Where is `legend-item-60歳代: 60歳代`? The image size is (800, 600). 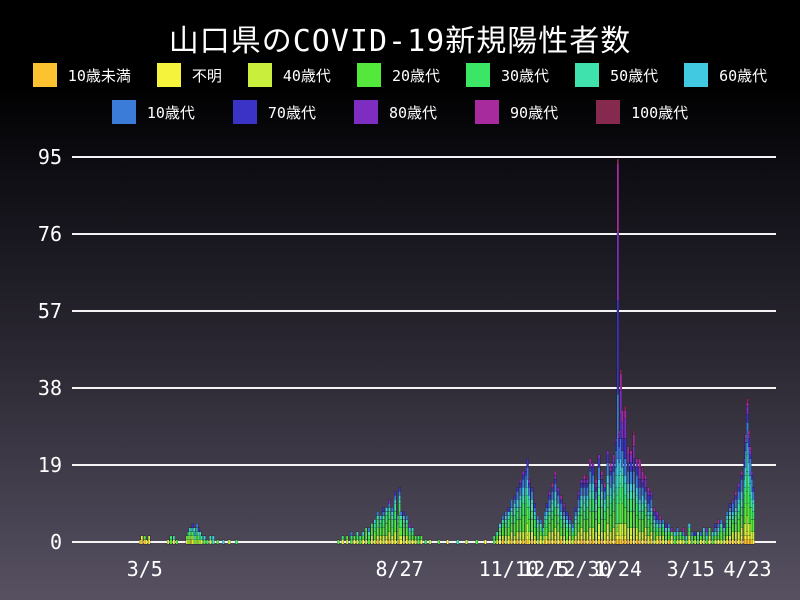
legend-item-60歳代: 60歳代 is located at coordinates (725, 75).